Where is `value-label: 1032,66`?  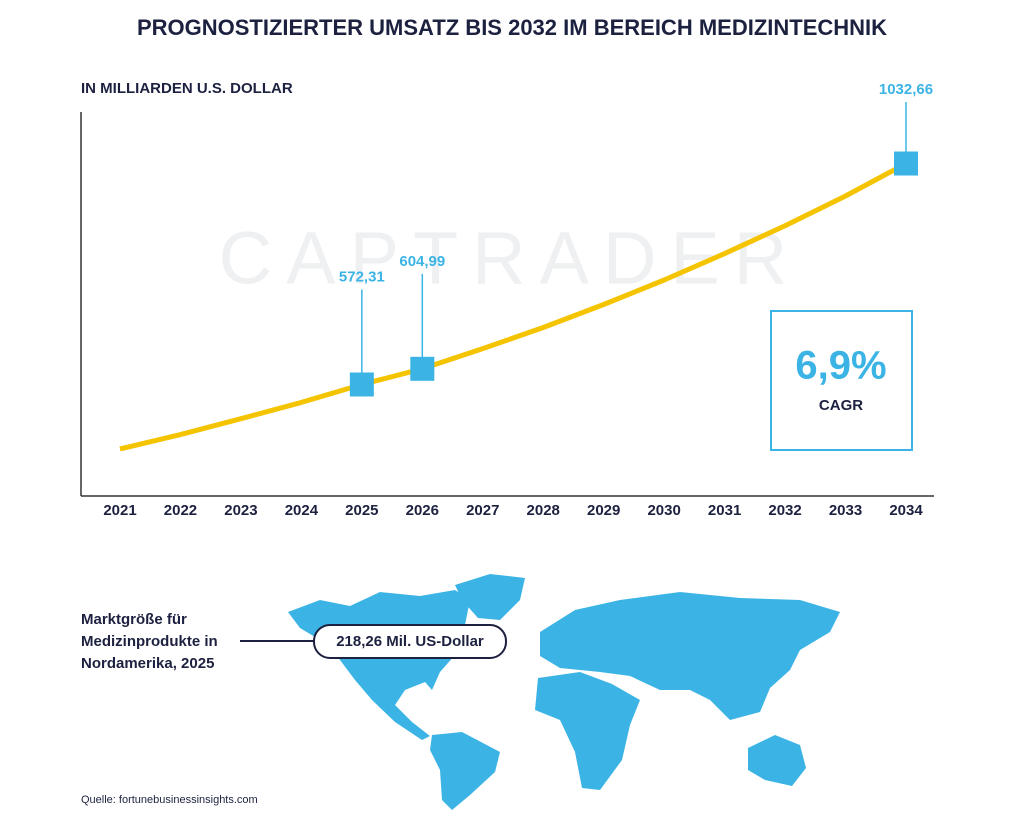
value-label: 1032,66 is located at coordinates (906, 89).